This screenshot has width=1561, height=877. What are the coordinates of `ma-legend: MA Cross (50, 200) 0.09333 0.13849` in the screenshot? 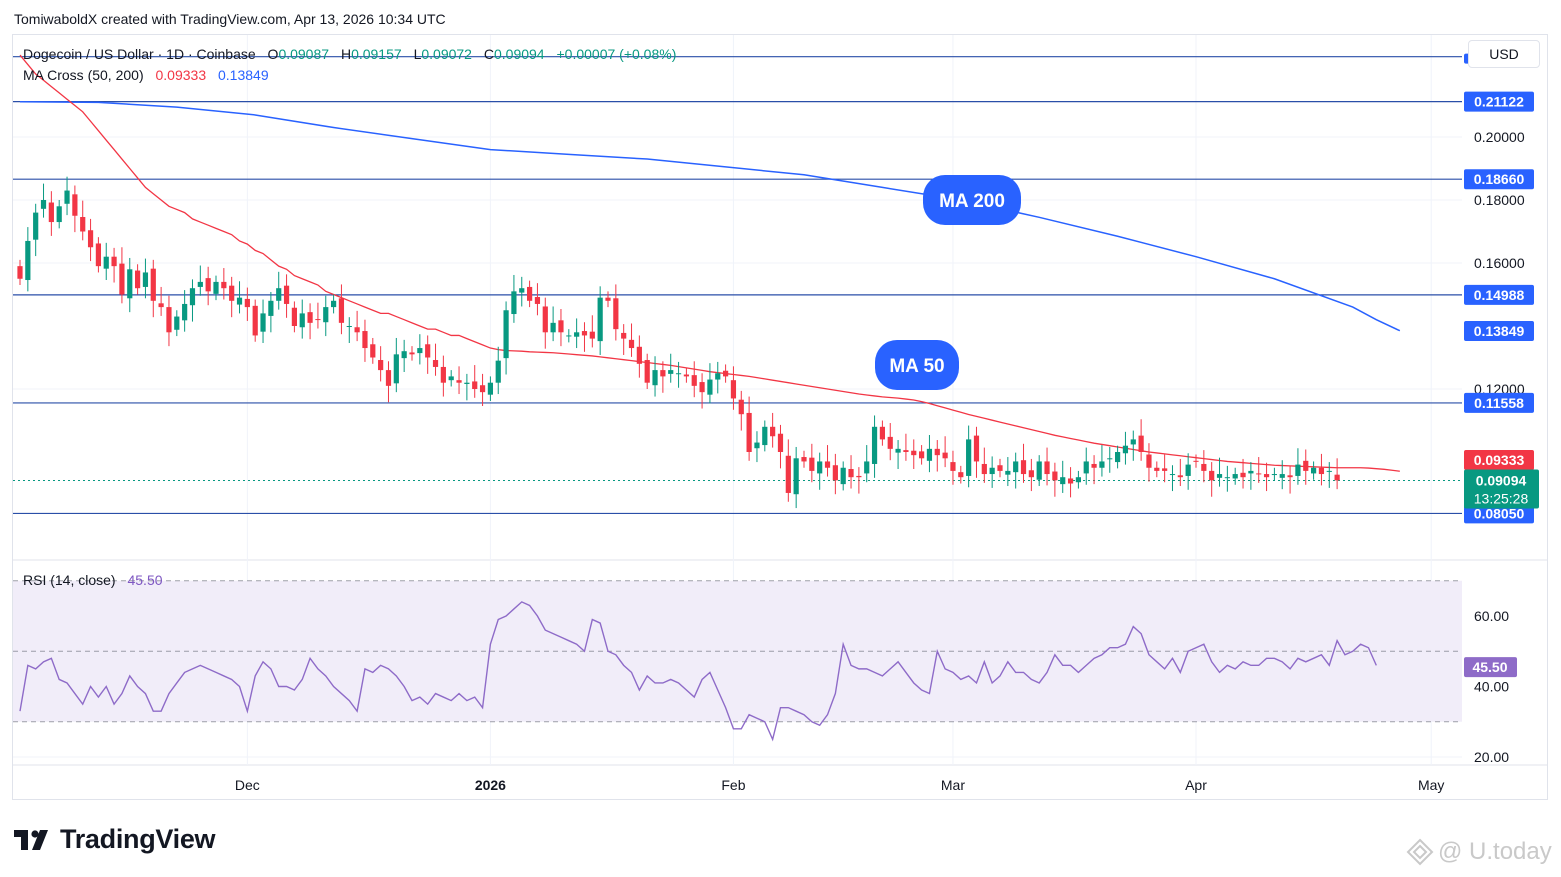 It's located at (147, 75).